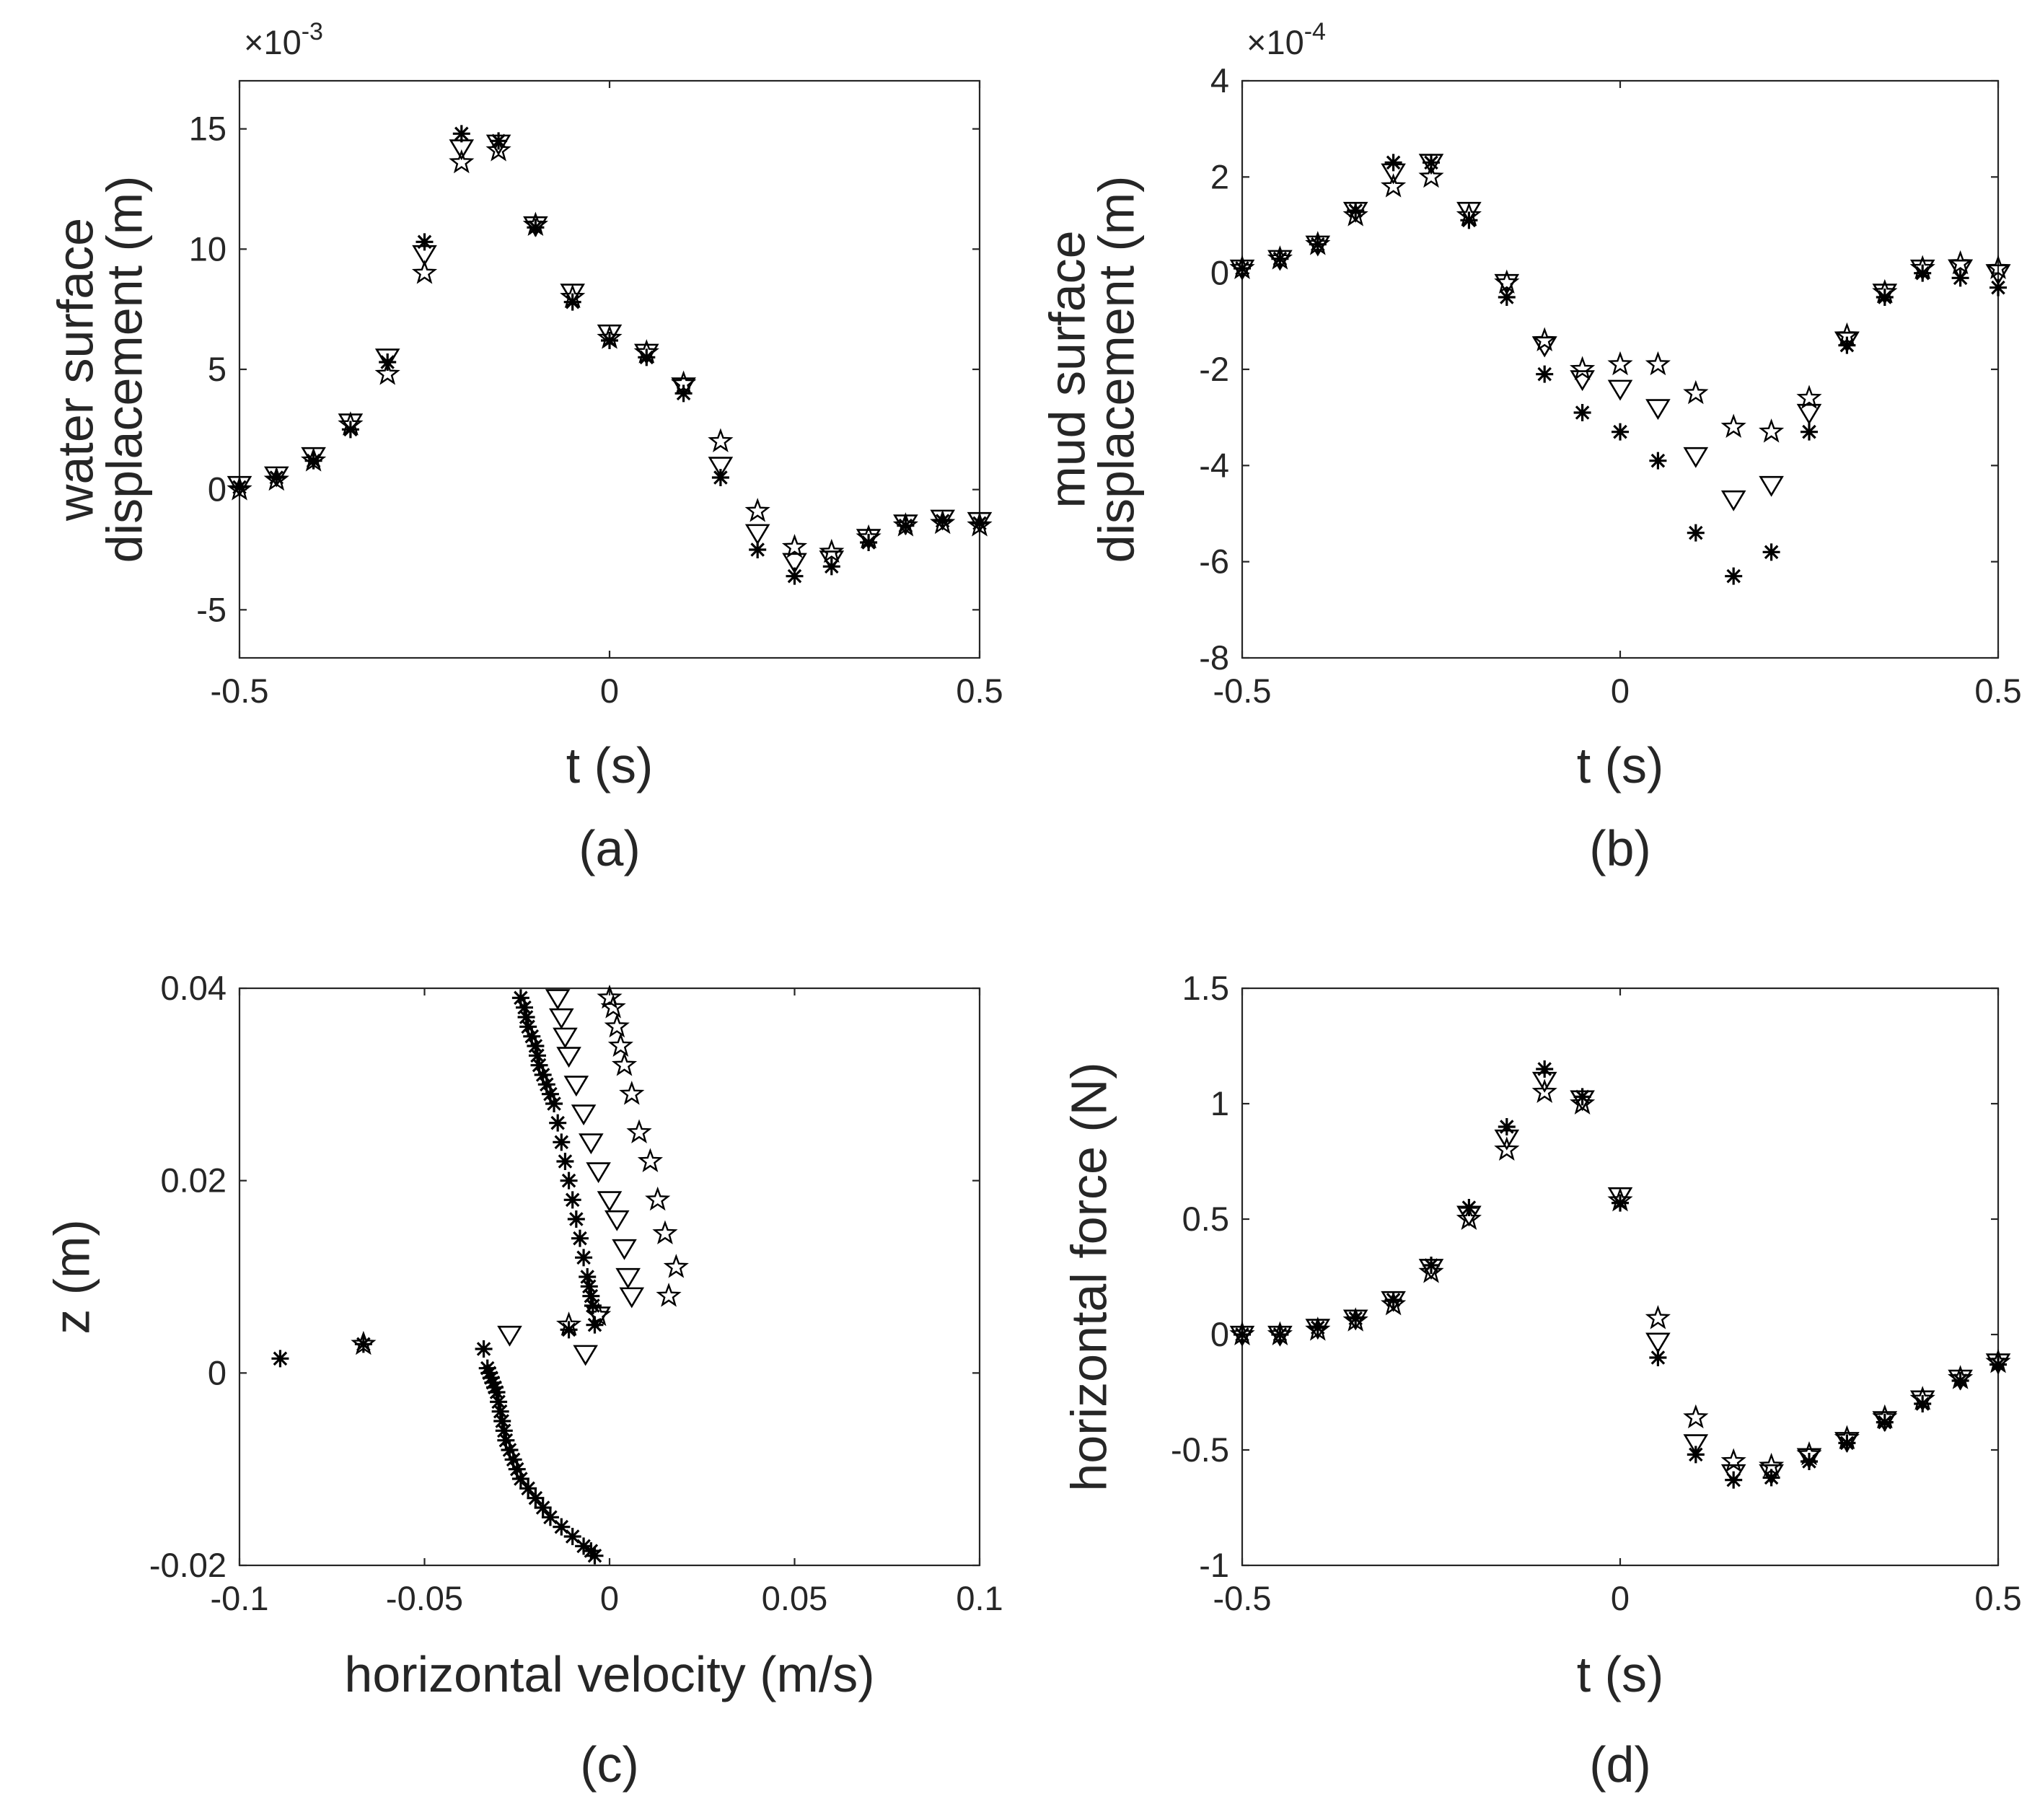 This screenshot has width=2040, height=1820. What do you see at coordinates (979, 1598) in the screenshot?
I see `x-tick-label: 0.1` at bounding box center [979, 1598].